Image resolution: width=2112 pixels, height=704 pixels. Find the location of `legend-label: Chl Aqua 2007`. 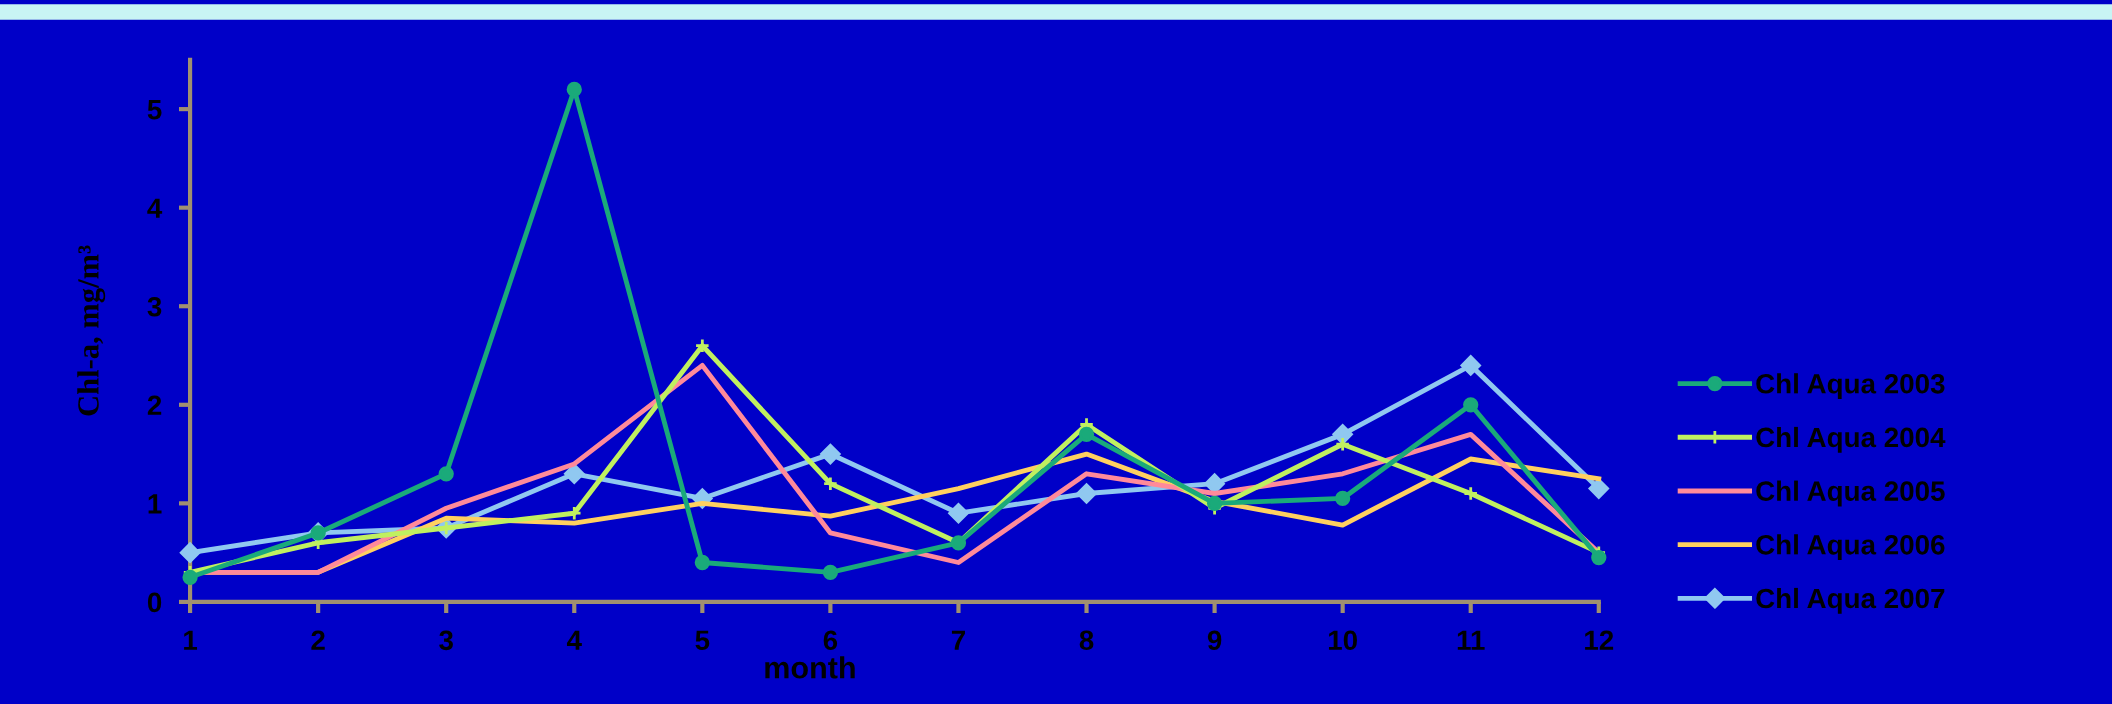

legend-label: Chl Aqua 2007 is located at coordinates (1850, 600).